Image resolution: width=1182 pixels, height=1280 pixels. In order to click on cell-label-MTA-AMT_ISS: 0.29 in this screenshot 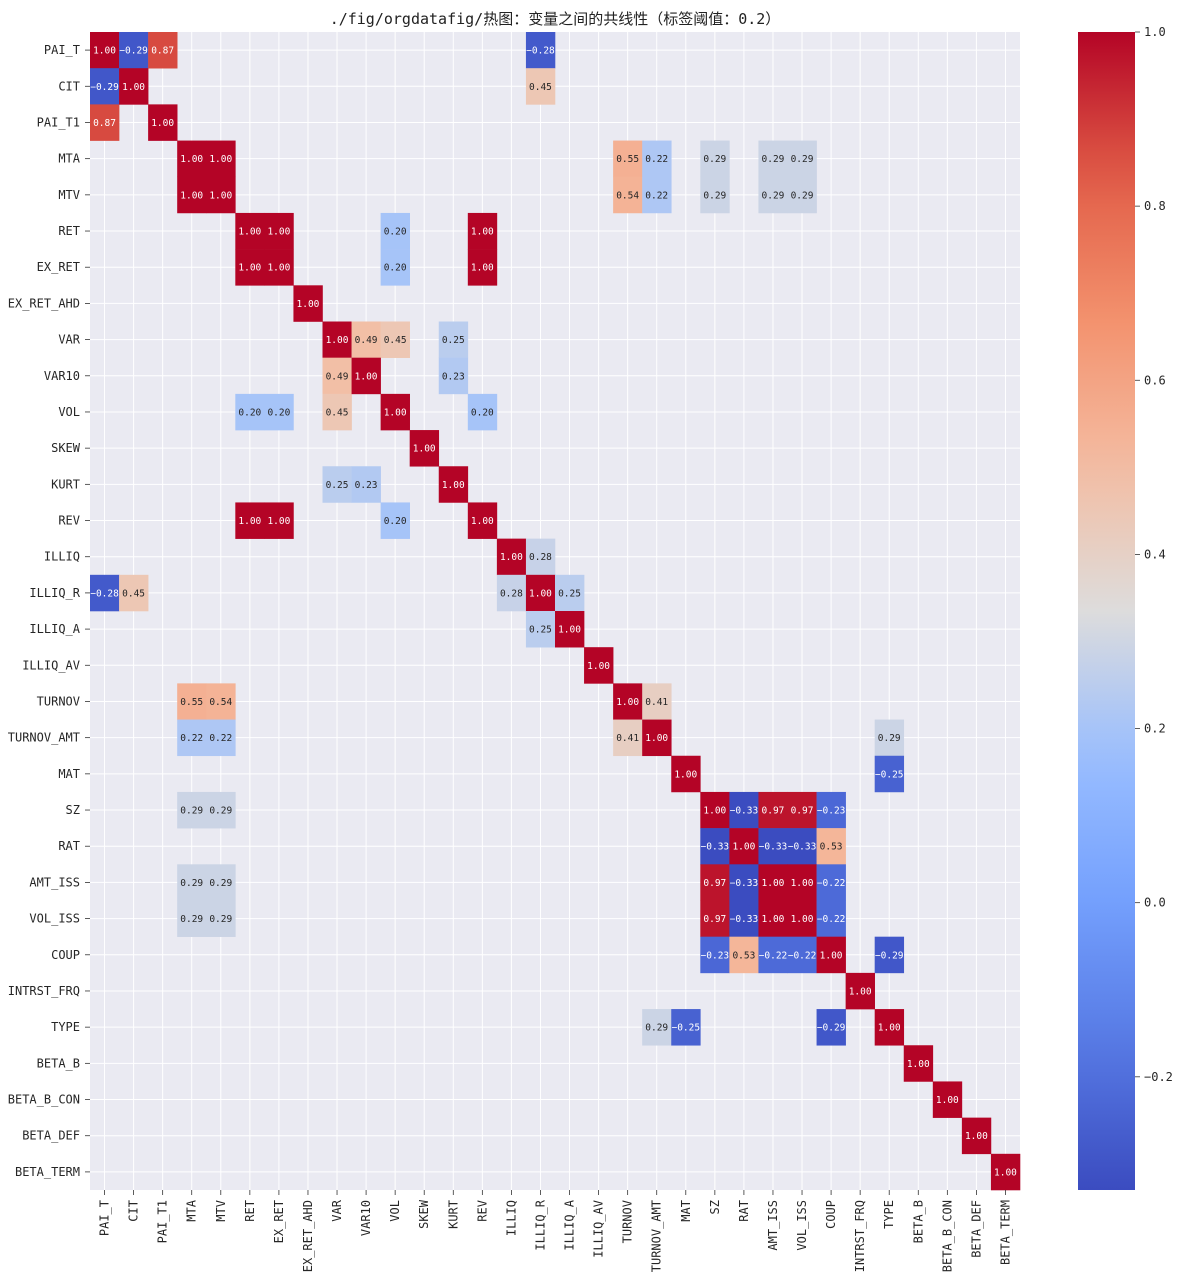, I will do `click(773, 159)`.